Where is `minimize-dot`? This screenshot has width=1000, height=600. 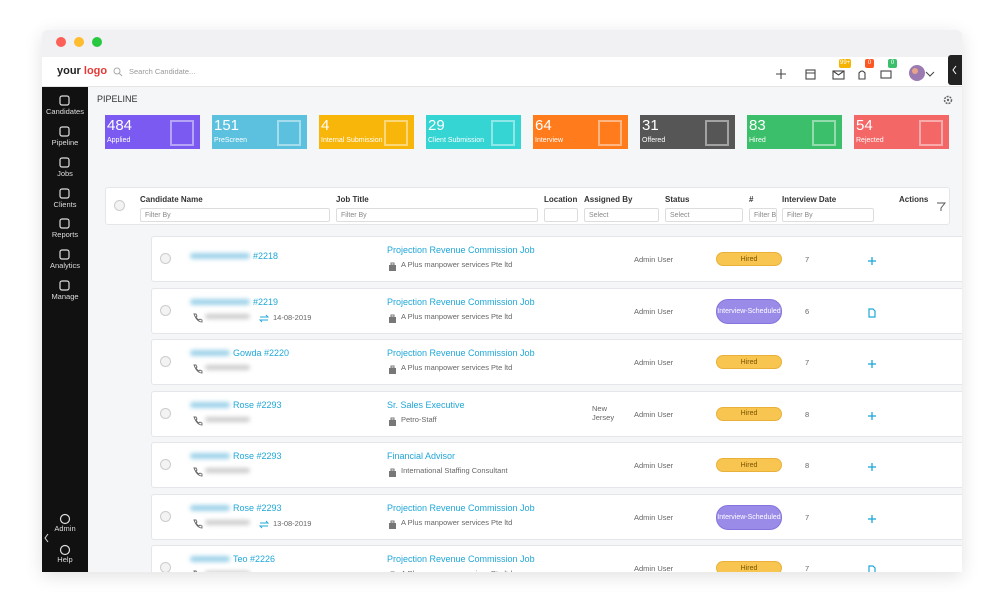 minimize-dot is located at coordinates (79, 42).